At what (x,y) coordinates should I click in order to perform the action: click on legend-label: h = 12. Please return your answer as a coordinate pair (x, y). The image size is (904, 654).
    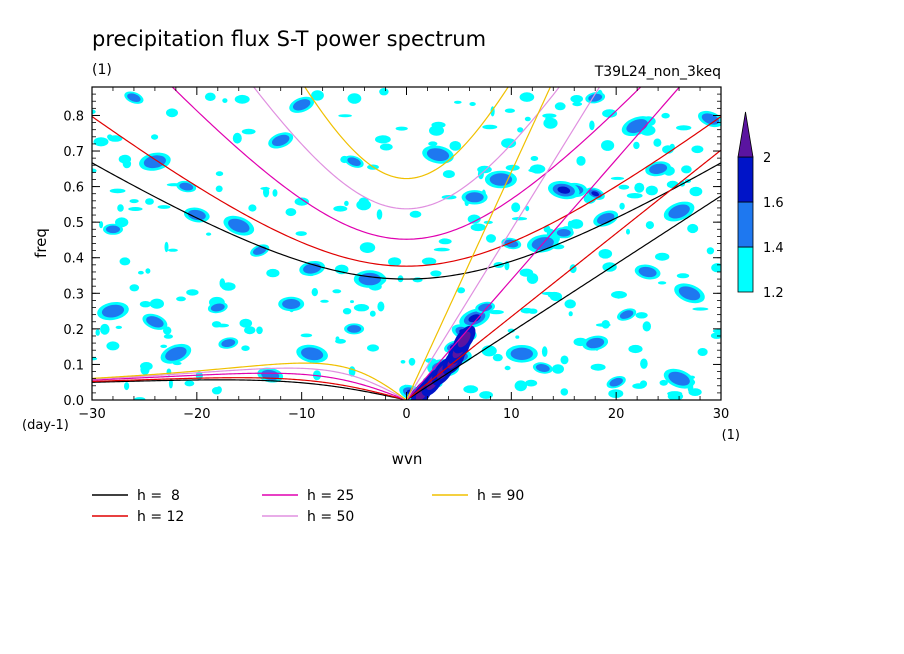
    Looking at the image, I should click on (160, 517).